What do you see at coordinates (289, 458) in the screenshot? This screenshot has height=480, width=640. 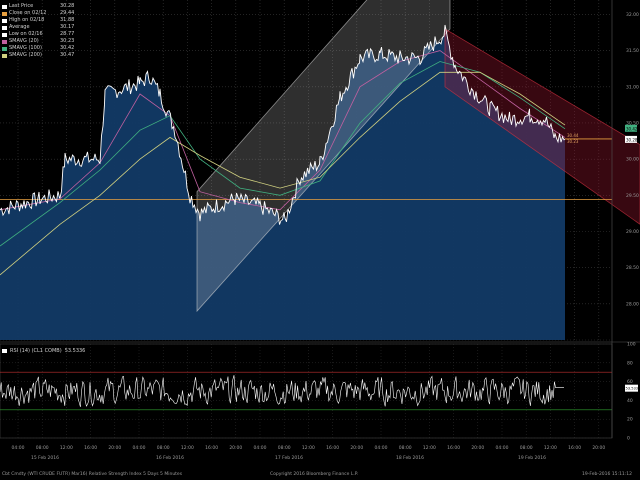 I see `date-label: 17 Feb 2016` at bounding box center [289, 458].